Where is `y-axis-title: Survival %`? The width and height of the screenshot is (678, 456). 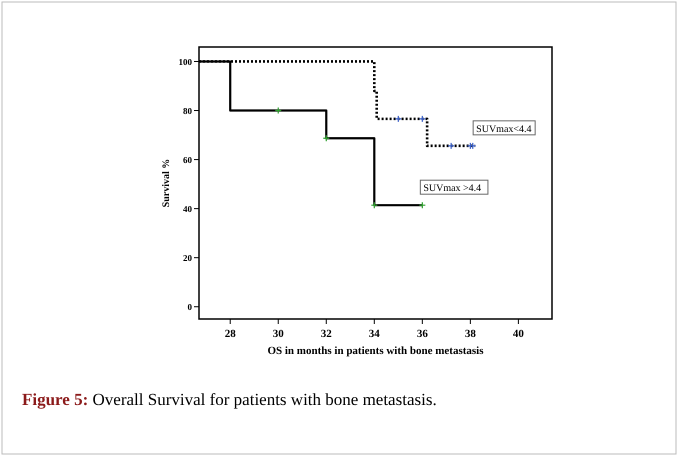 y-axis-title: Survival % is located at coordinates (166, 183).